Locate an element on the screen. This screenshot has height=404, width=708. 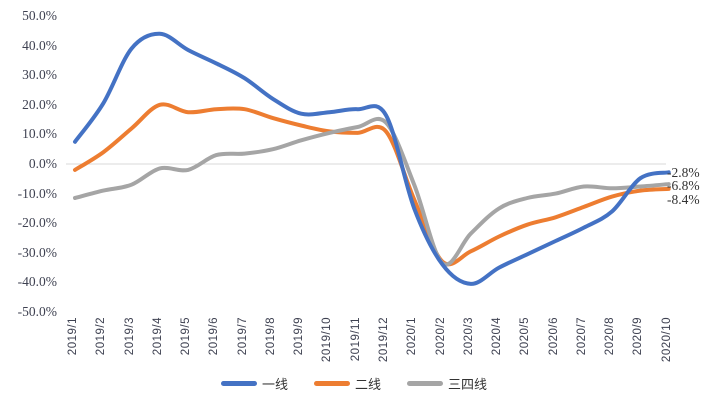
x-axis-label: 2019/9 is located at coordinates (299, 336).